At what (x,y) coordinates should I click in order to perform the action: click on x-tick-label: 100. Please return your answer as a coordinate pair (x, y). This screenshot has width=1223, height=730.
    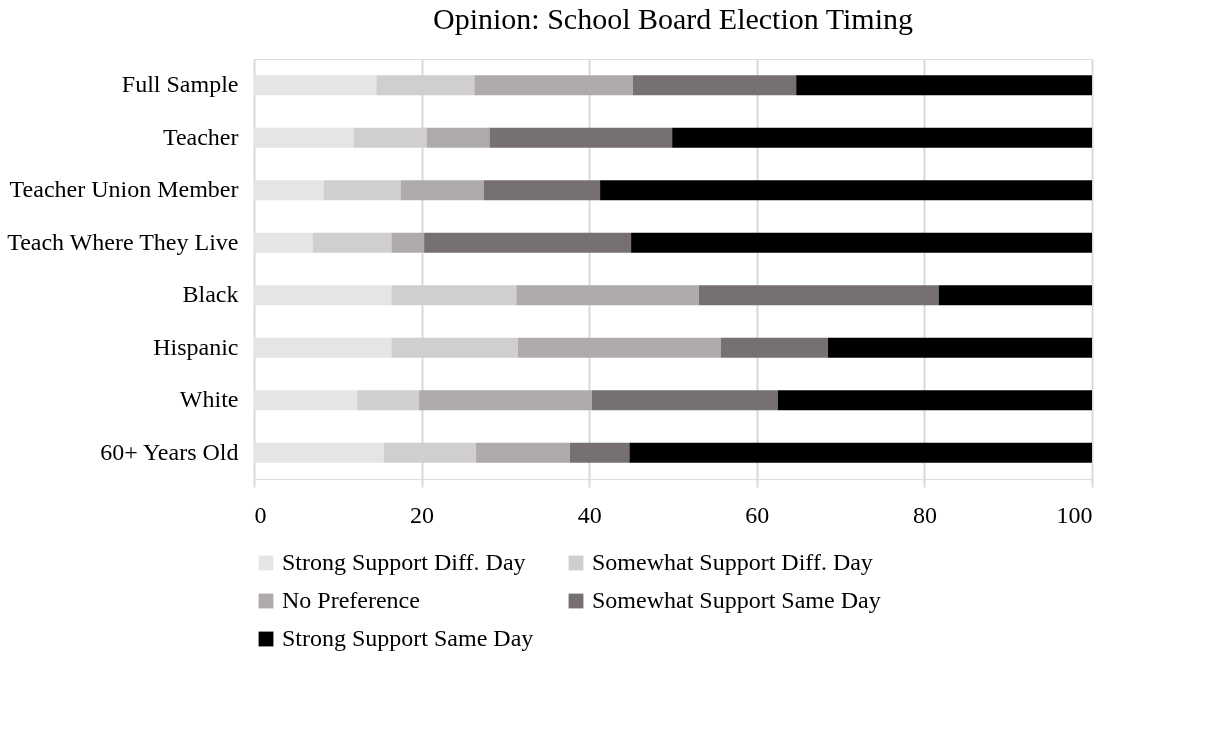
    Looking at the image, I should click on (1074, 514).